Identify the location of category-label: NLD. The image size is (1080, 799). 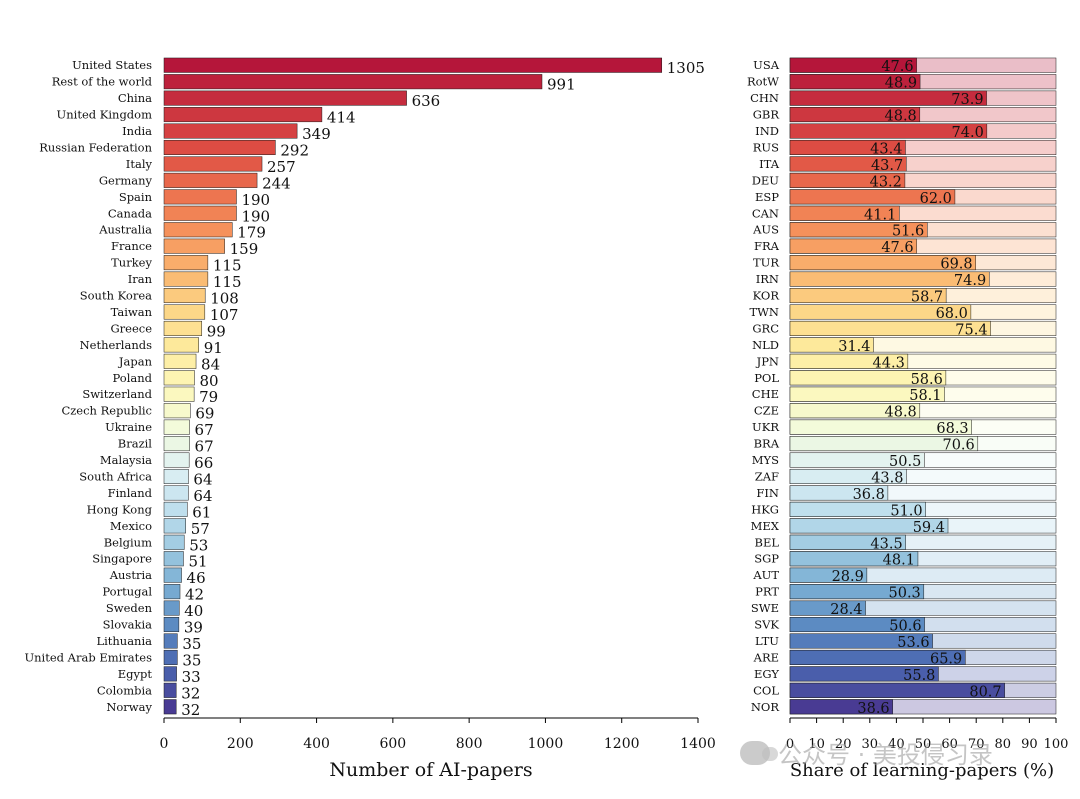
(765, 345).